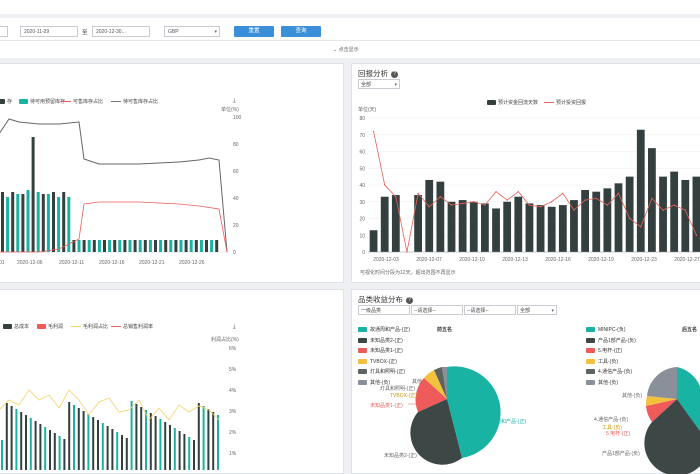  What do you see at coordinates (367, 110) in the screenshot?
I see `y-unit: 单位(天)` at bounding box center [367, 110].